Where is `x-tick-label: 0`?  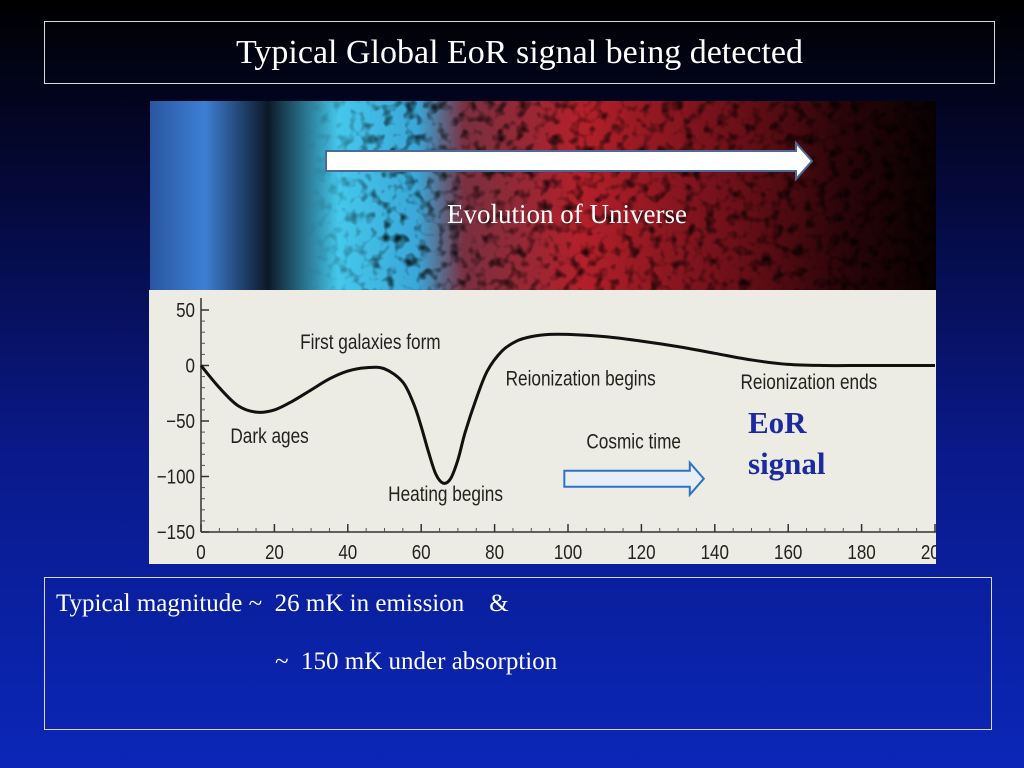
x-tick-label: 0 is located at coordinates (200, 552).